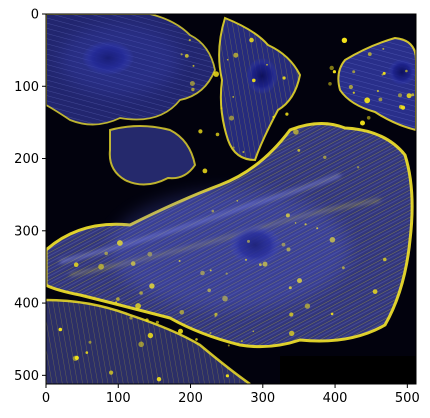 The width and height of the screenshot is (430, 418). What do you see at coordinates (26, 231) in the screenshot?
I see `y-tick-label: 300` at bounding box center [26, 231].